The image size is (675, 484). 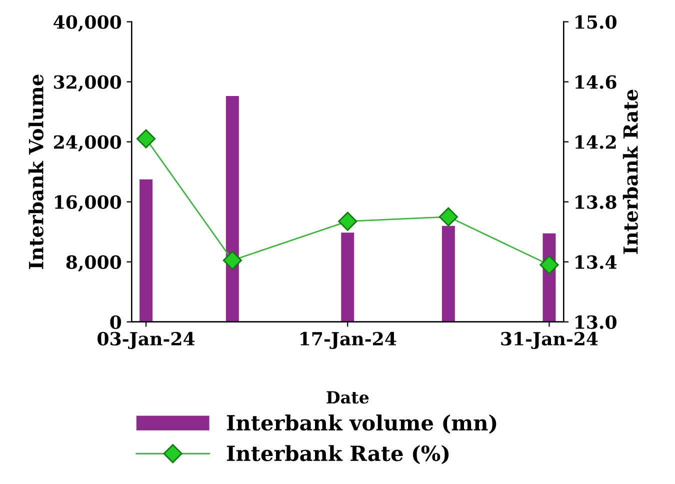 What do you see at coordinates (36, 171) in the screenshot?
I see `y-axis-title: Interbank Volume` at bounding box center [36, 171].